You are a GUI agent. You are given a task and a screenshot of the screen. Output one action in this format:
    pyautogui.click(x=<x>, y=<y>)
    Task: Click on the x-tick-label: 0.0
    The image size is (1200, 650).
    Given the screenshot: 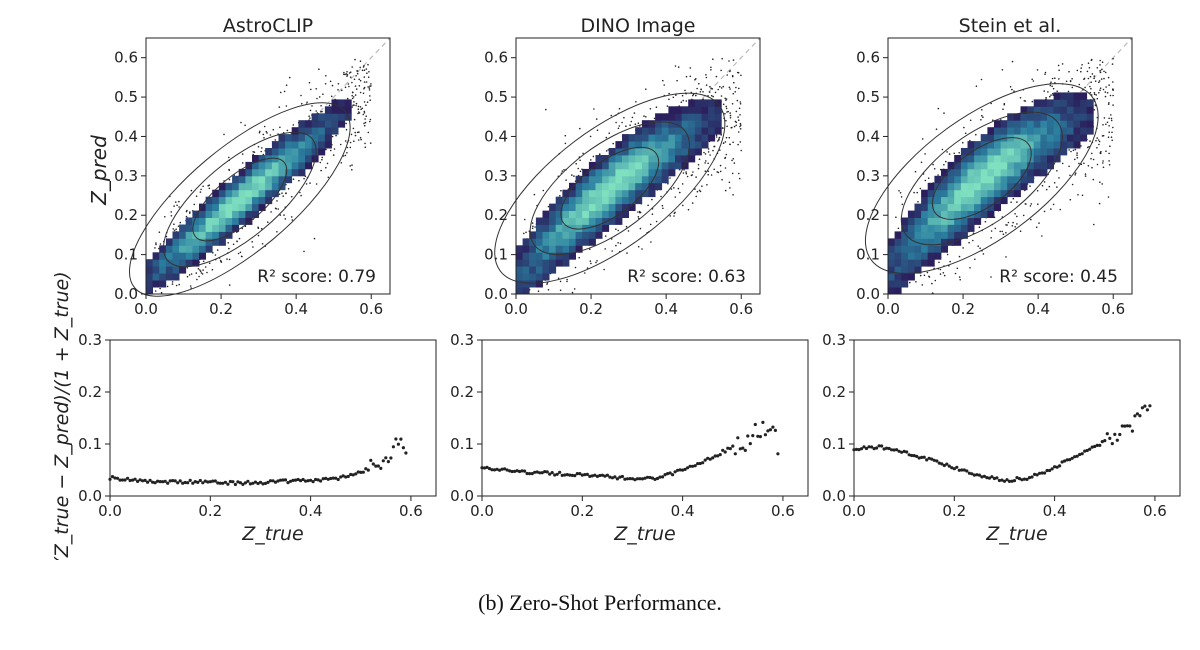 What is the action you would take?
    pyautogui.click(x=854, y=511)
    